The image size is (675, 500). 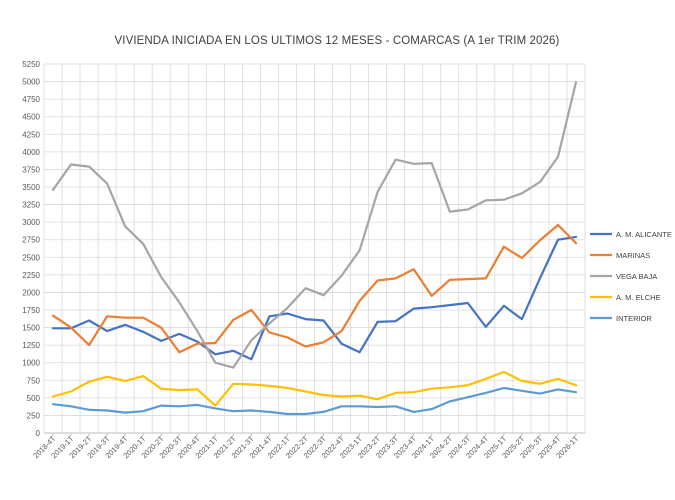 What do you see at coordinates (314, 401) in the screenshot?
I see `series-line-interior` at bounding box center [314, 401].